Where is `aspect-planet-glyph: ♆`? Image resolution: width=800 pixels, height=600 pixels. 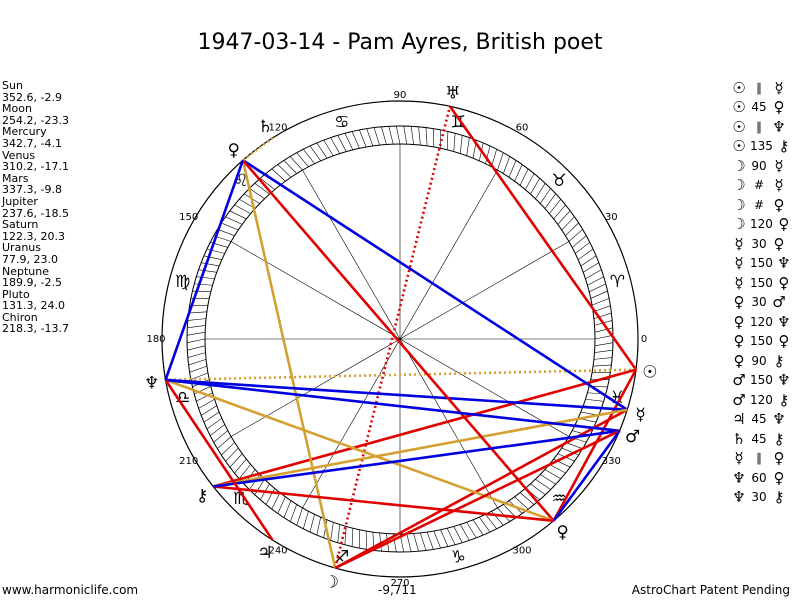
aspect-planet-glyph: ♆ is located at coordinates (779, 126).